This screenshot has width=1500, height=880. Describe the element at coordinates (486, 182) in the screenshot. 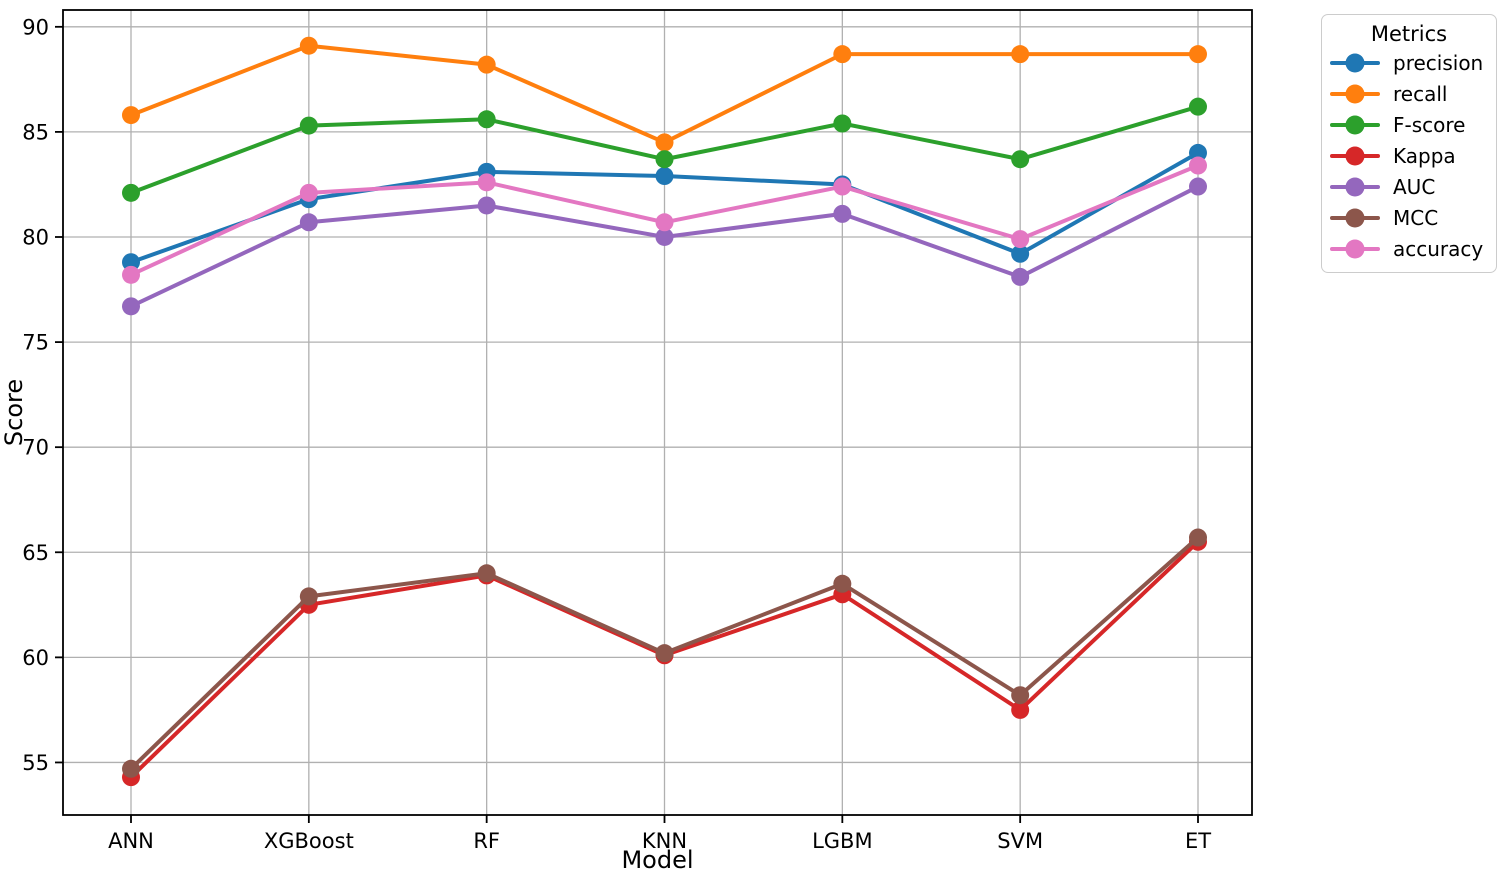

I see `data-point-accuracy-RF` at that location.